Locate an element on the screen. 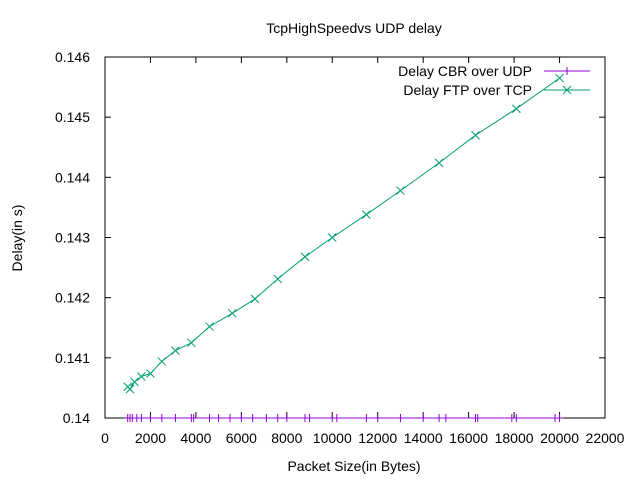 The height and width of the screenshot is (480, 640). chart-title: TcpHighSpeedvs UDP delay is located at coordinates (354, 28).